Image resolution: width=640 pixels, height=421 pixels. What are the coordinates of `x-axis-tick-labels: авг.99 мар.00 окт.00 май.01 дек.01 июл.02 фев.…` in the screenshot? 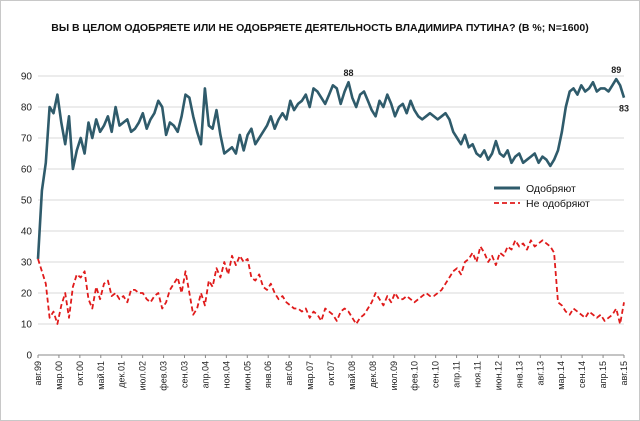 It's located at (331, 373).